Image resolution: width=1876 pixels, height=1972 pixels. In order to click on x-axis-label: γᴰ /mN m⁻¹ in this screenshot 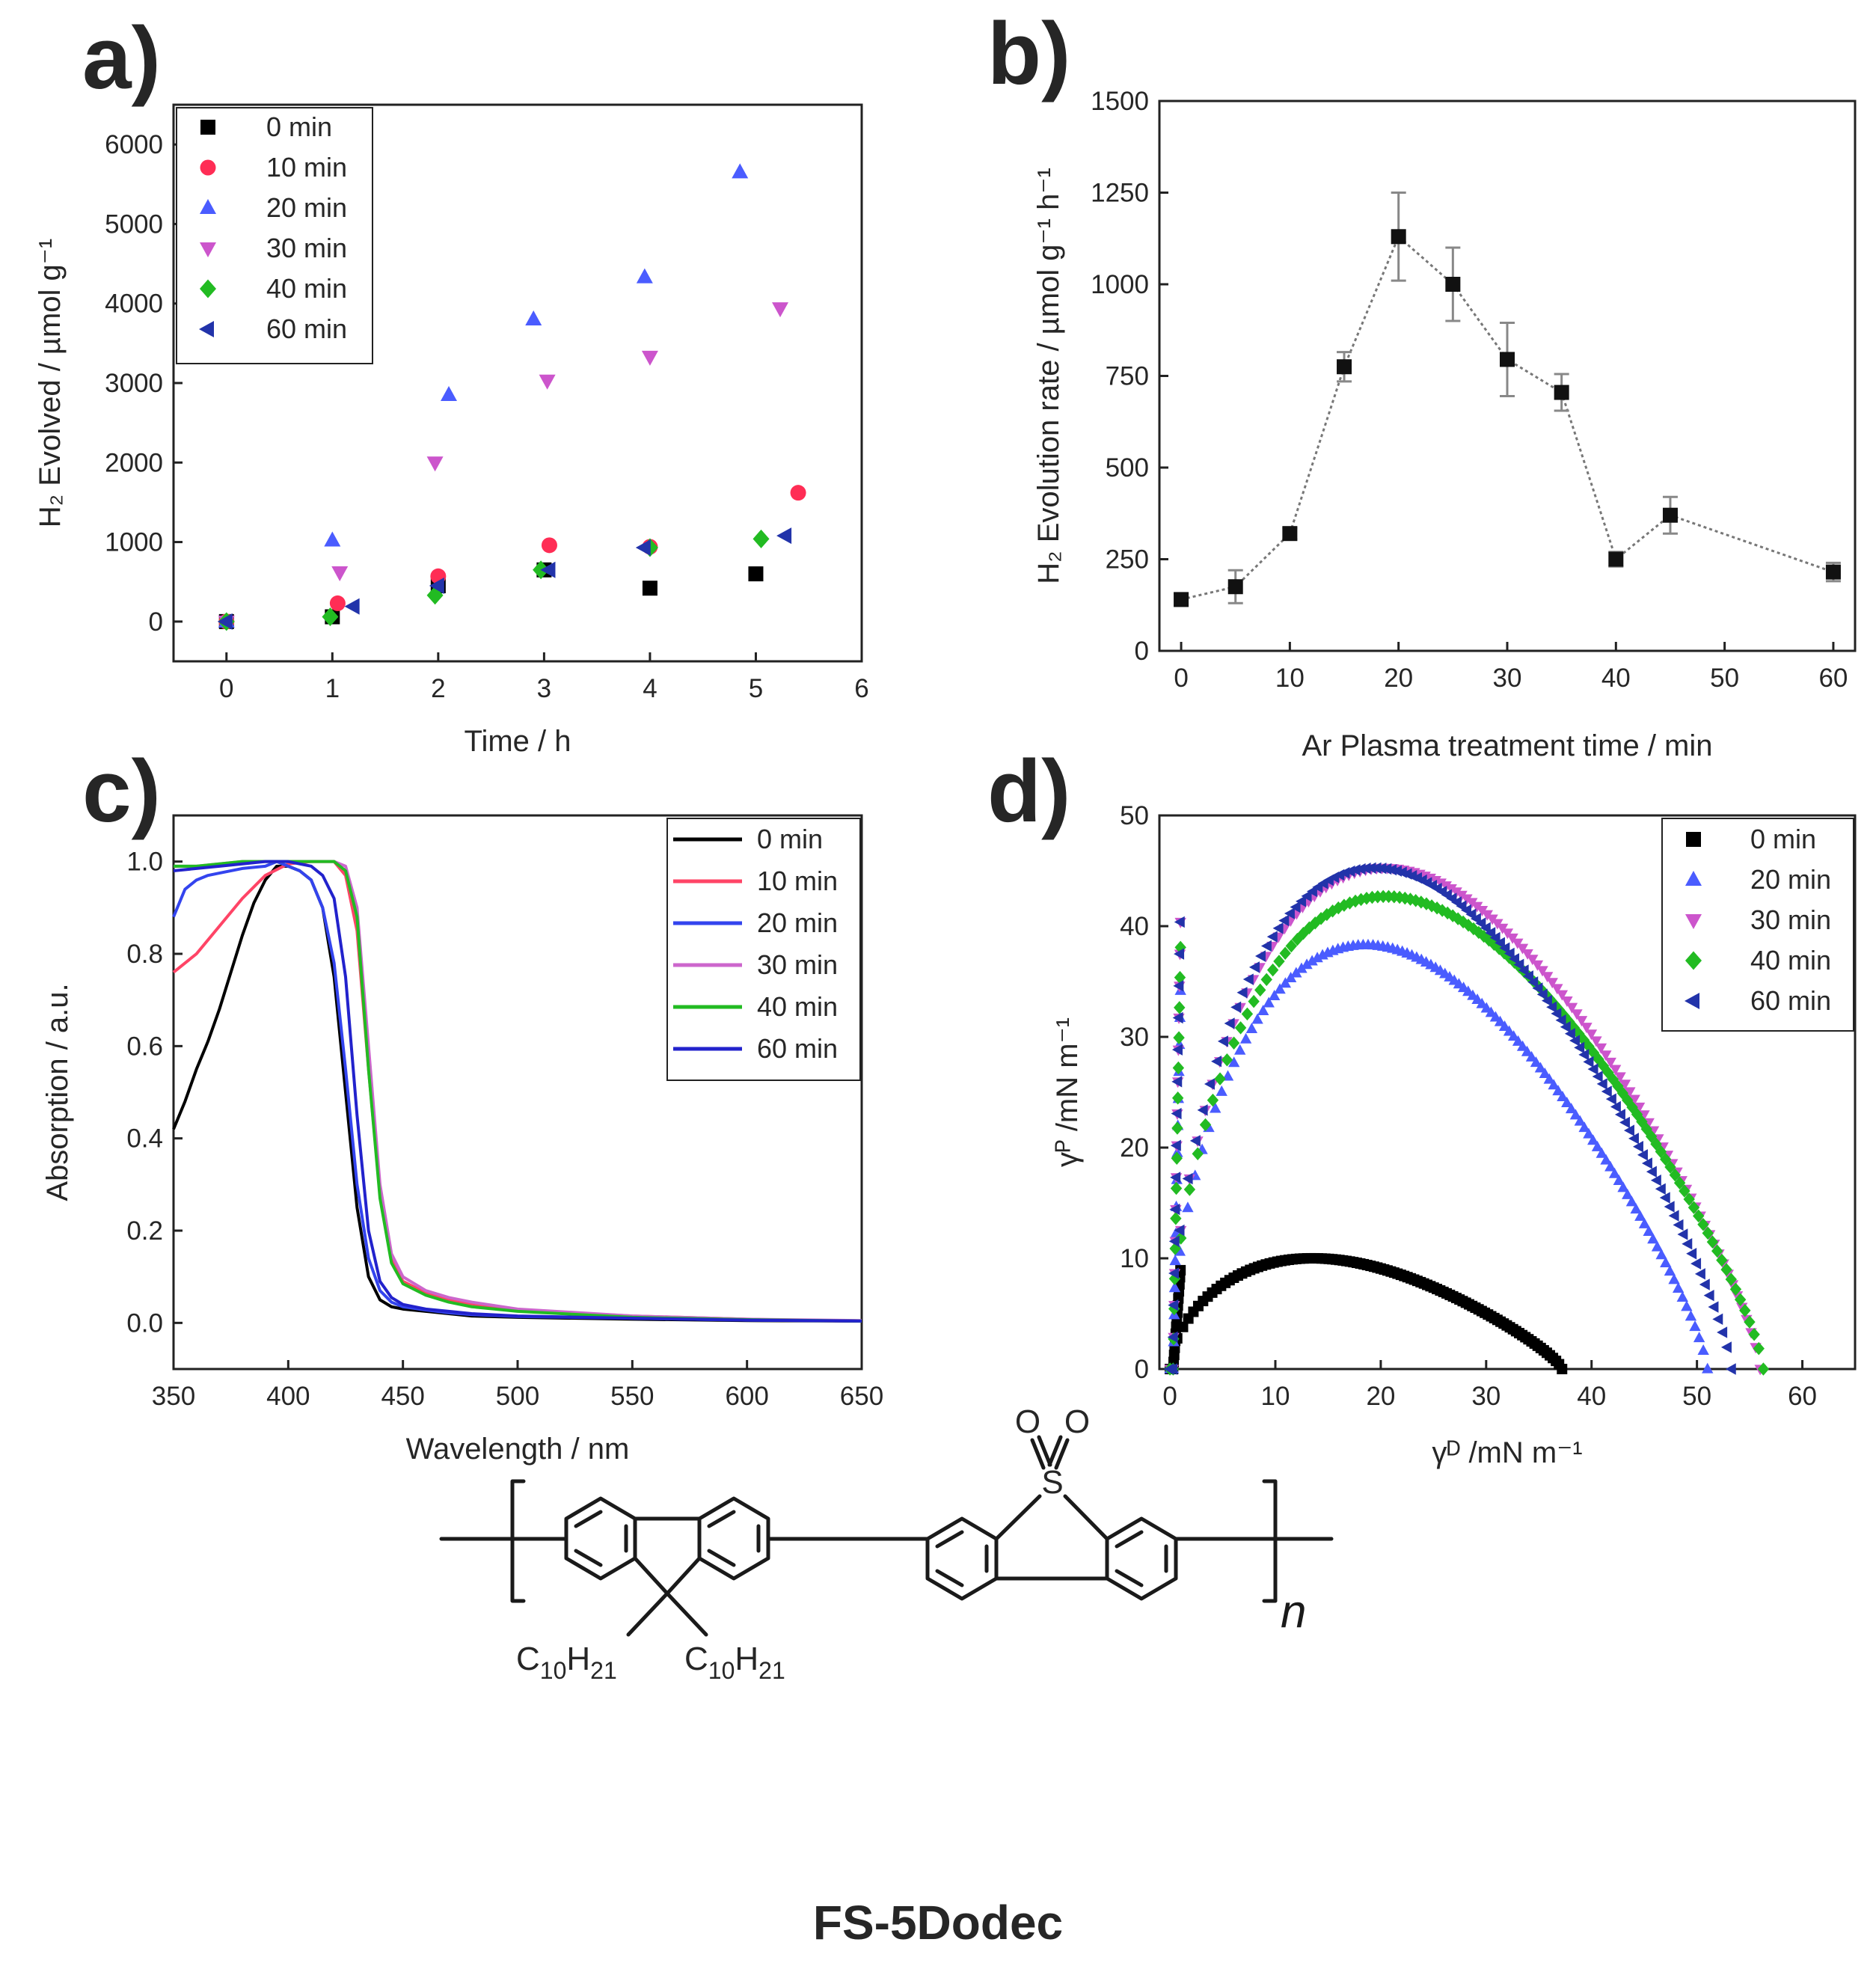, I will do `click(1507, 1452)`.